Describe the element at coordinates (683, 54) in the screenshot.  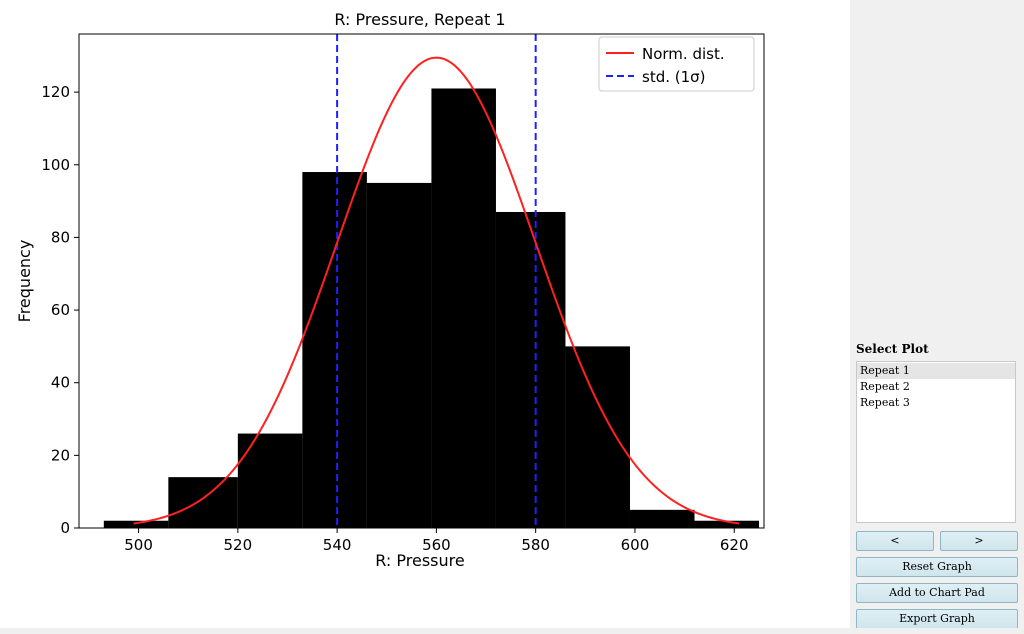
I see `legend-norm-dist-label: Norm. dist.` at that location.